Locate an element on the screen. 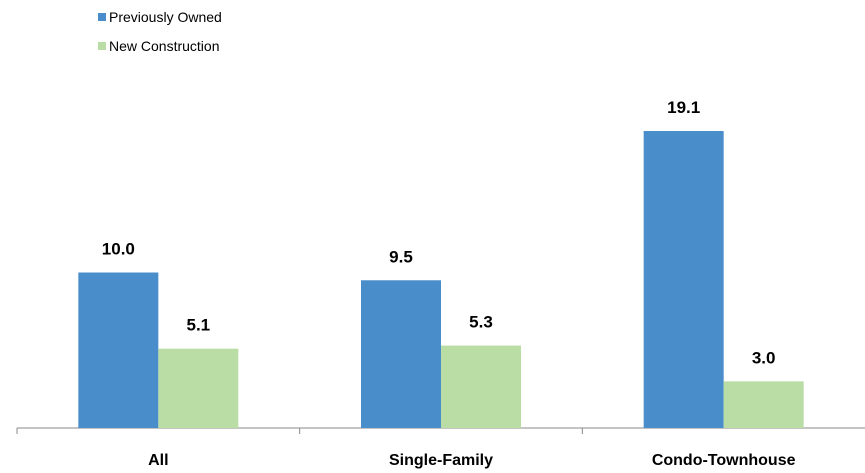  category-label: Condo-Townhouse is located at coordinates (724, 460).